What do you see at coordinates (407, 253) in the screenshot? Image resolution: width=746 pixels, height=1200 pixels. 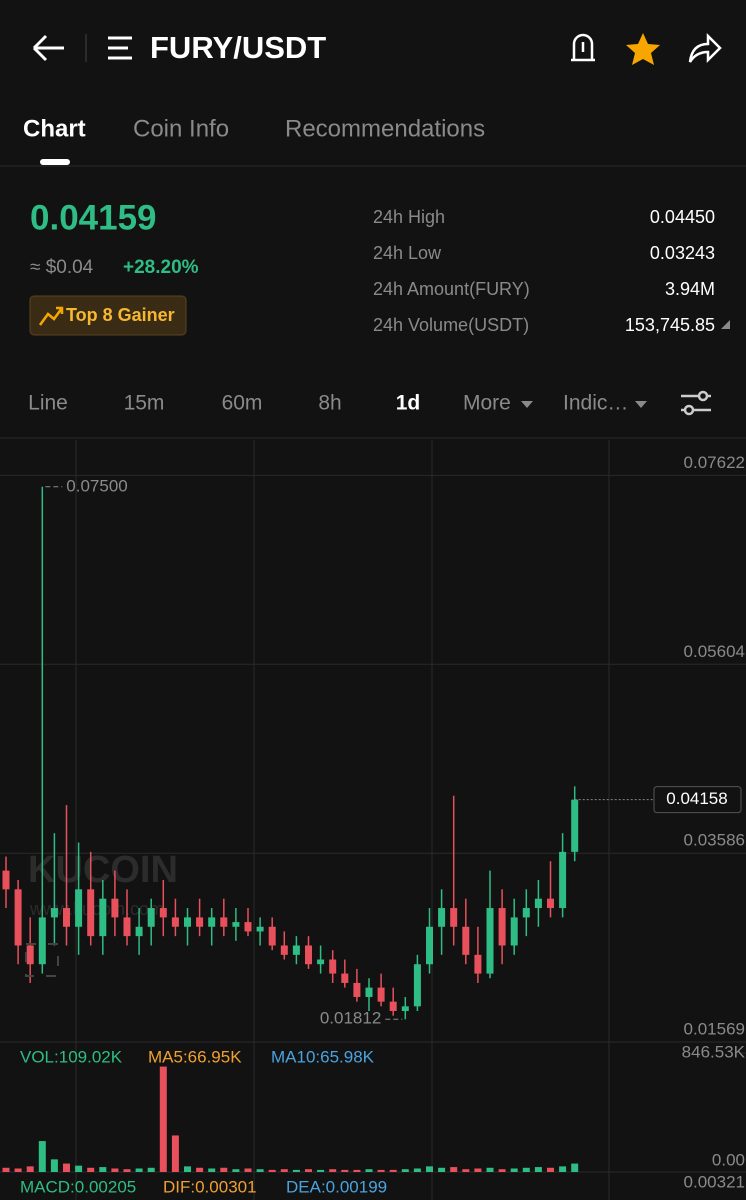 I see `stat-label: 24h Low` at bounding box center [407, 253].